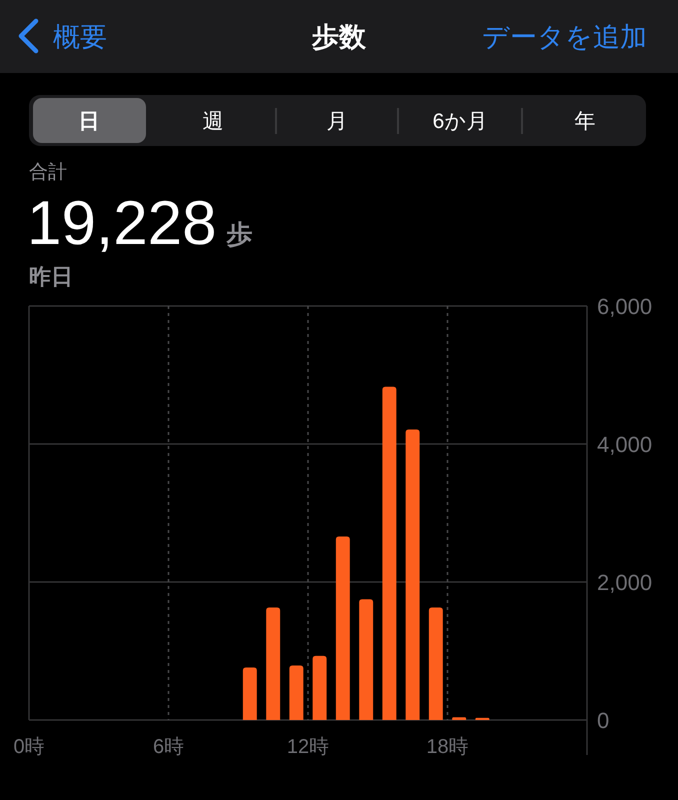 The height and width of the screenshot is (800, 678). What do you see at coordinates (339, 37) in the screenshot?
I see `title: 歩数` at bounding box center [339, 37].